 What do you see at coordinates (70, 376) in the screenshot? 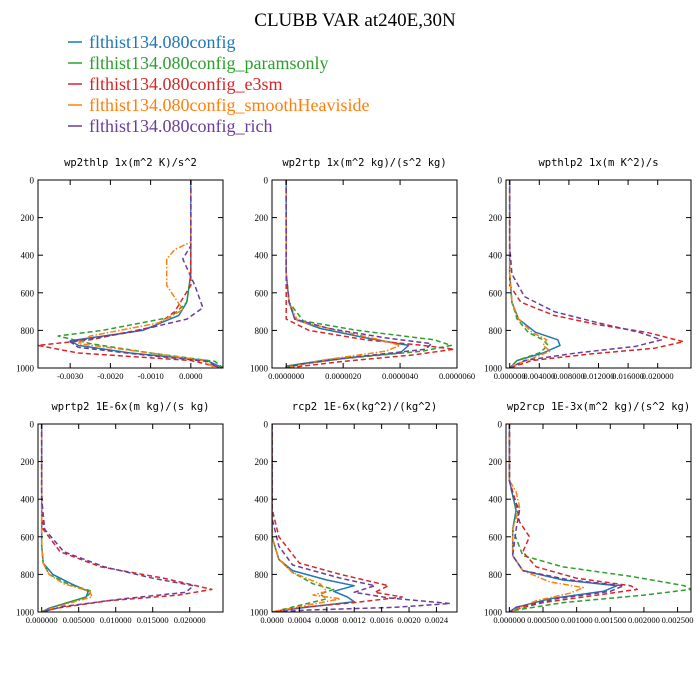
I see `x-tick-label: -0.0030` at bounding box center [70, 376].